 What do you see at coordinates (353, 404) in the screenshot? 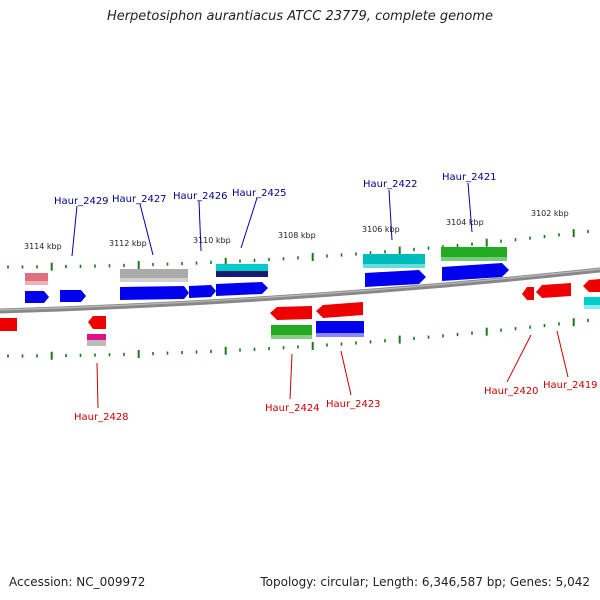
I see `gene-label-haur-2423: Haur_2423` at bounding box center [353, 404].